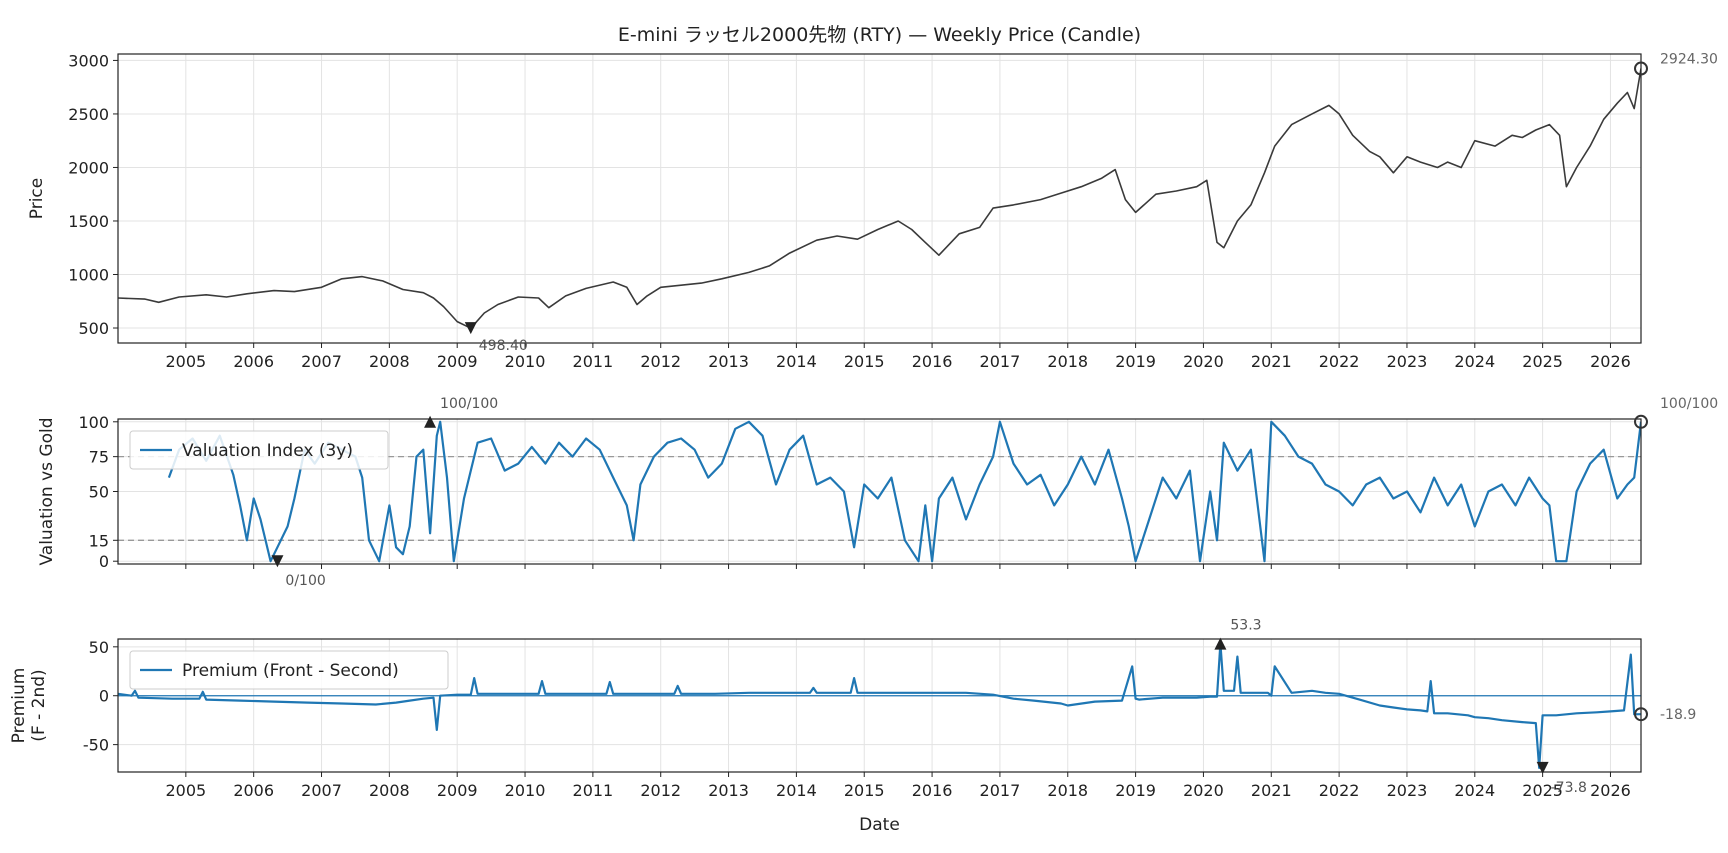  What do you see at coordinates (1689, 404) in the screenshot?
I see `last-value-label: 100/100` at bounding box center [1689, 404].